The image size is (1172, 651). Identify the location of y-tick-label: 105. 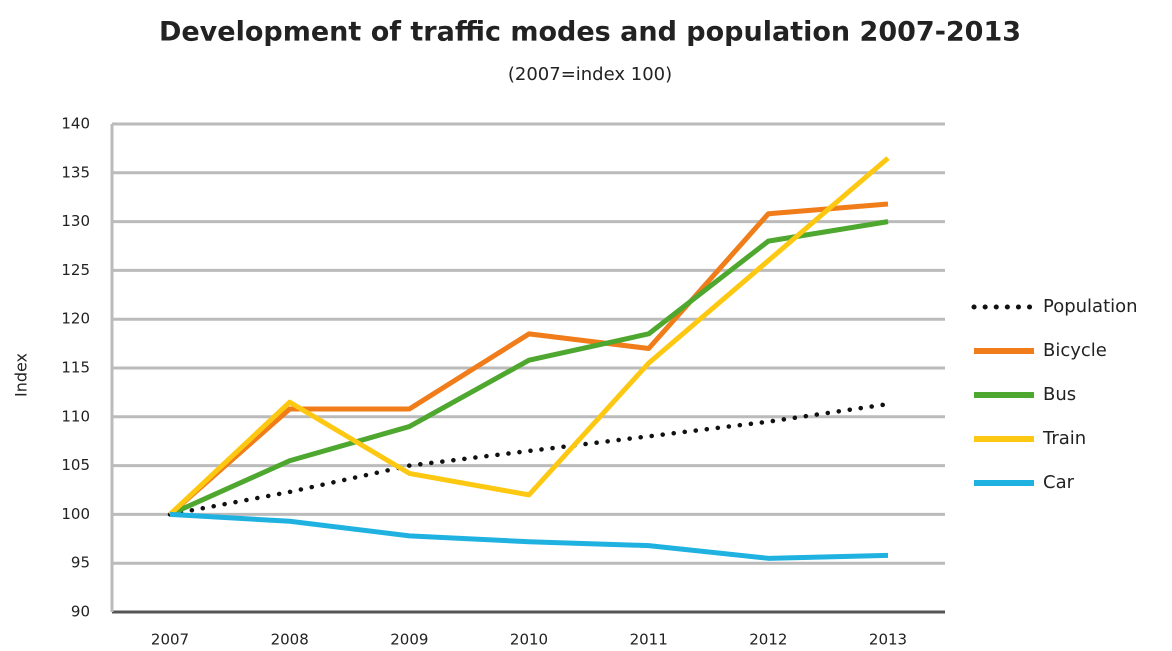
(75, 465).